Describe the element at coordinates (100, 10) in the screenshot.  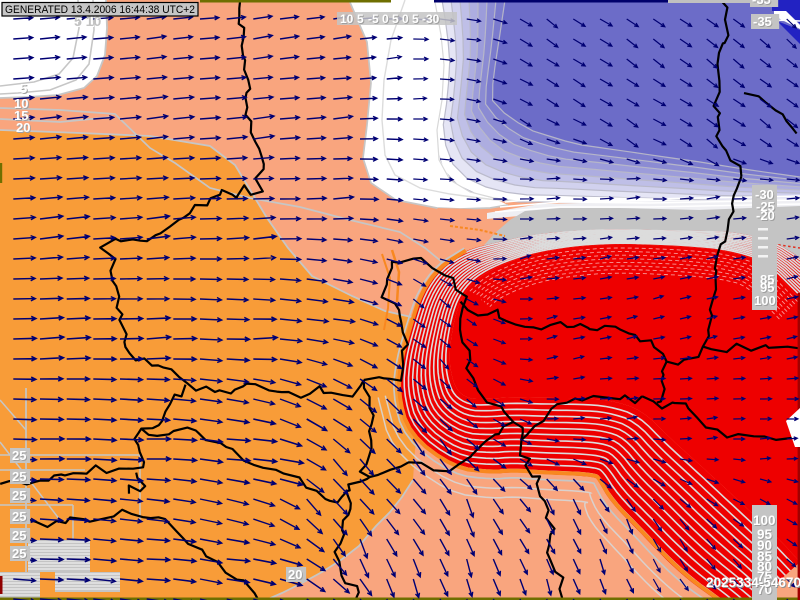
I see `svg-text:GENERATED 13.4.2006 16:44:38 U: GENERATED 13.4.2006 16:44:38 UTC+2` at that location.